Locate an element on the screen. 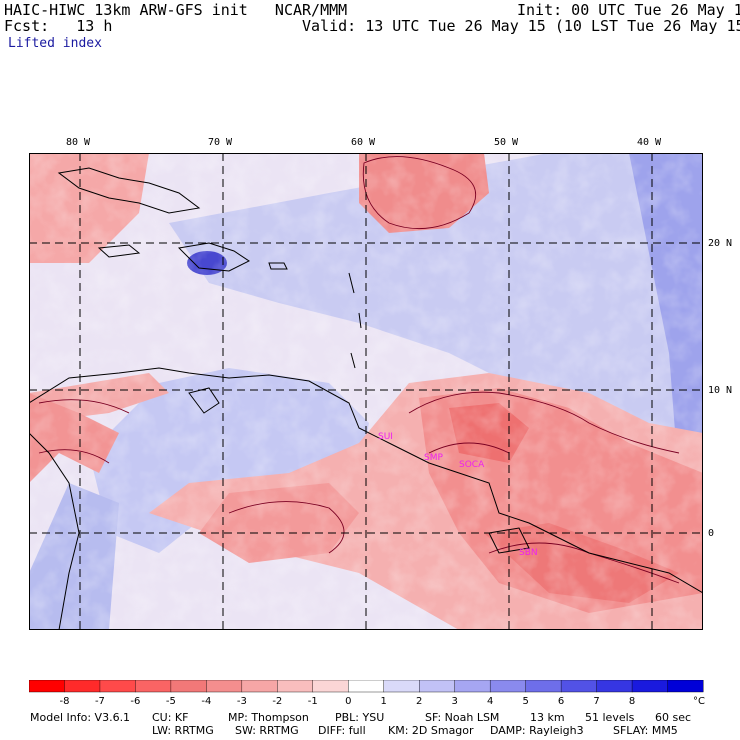 The image size is (740, 740). colorbar-tick-label: 0 is located at coordinates (348, 701).